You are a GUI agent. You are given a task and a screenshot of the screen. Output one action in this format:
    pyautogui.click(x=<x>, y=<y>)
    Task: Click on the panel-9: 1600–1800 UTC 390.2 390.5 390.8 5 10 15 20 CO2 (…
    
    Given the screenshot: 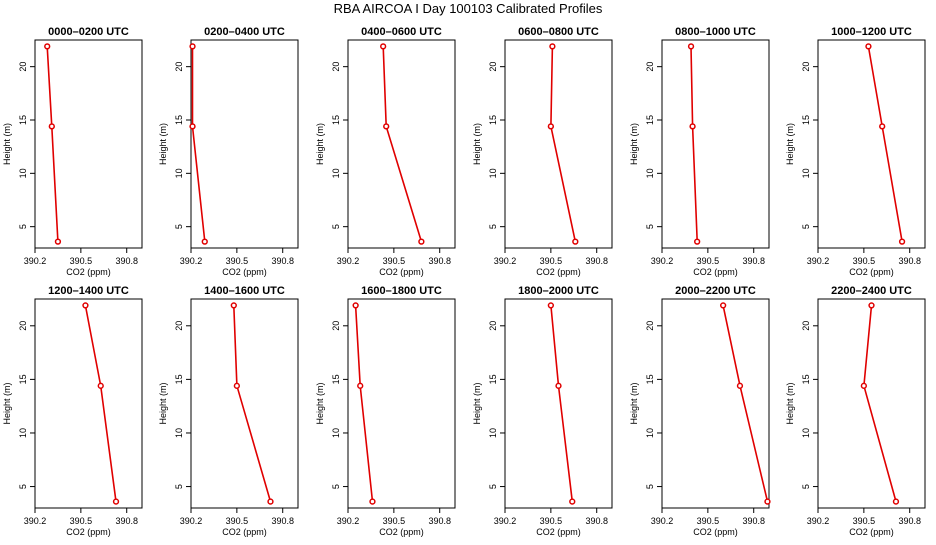 What is the action you would take?
    pyautogui.click(x=385, y=411)
    